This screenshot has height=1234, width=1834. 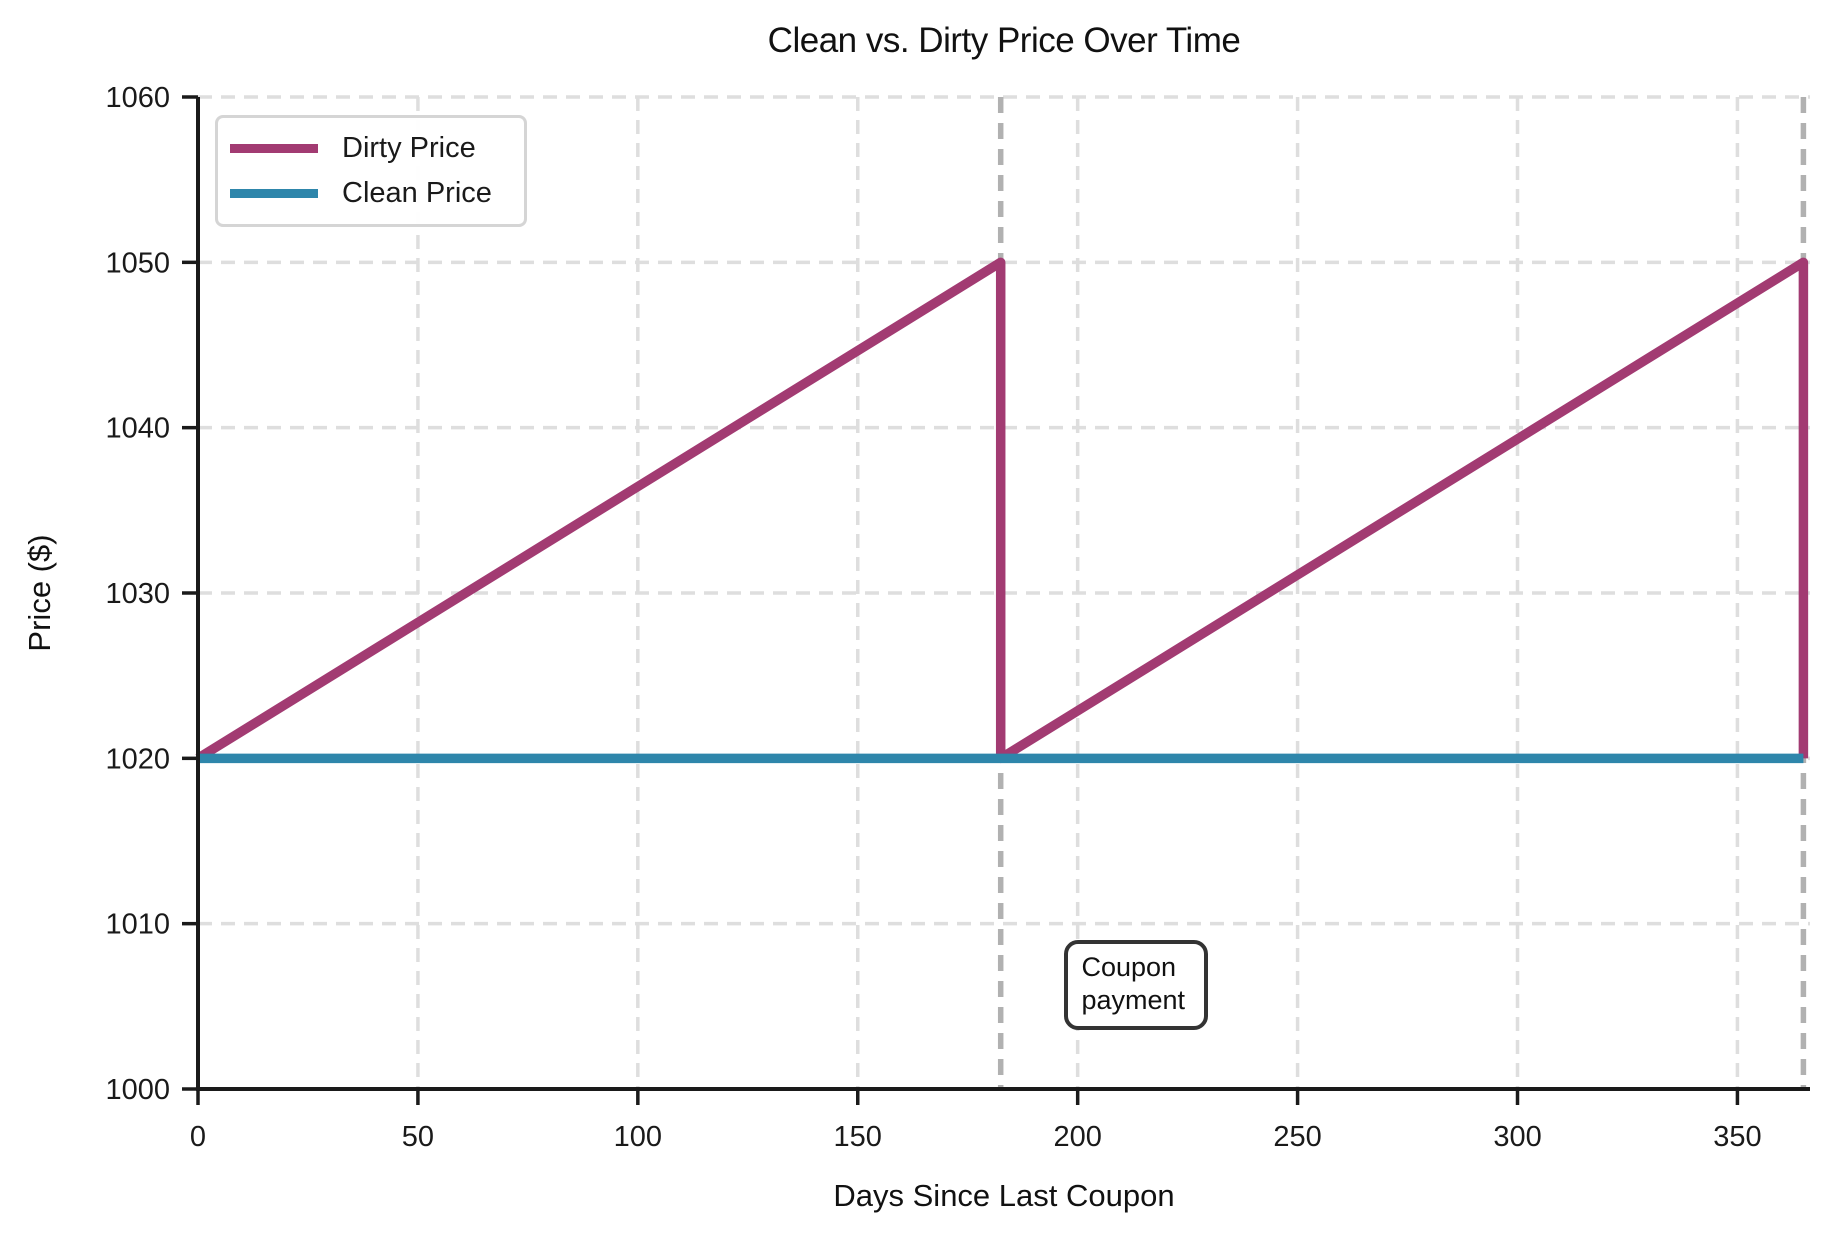 I want to click on y-tick-label: 1040, so click(x=137, y=429).